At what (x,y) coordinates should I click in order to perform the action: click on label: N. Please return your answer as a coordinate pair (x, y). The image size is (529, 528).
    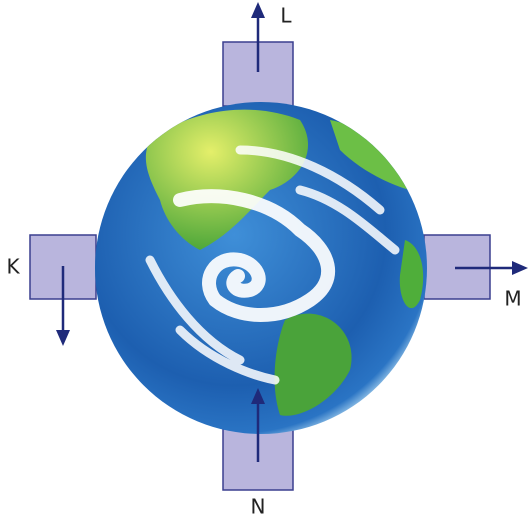
    Looking at the image, I should click on (258, 507).